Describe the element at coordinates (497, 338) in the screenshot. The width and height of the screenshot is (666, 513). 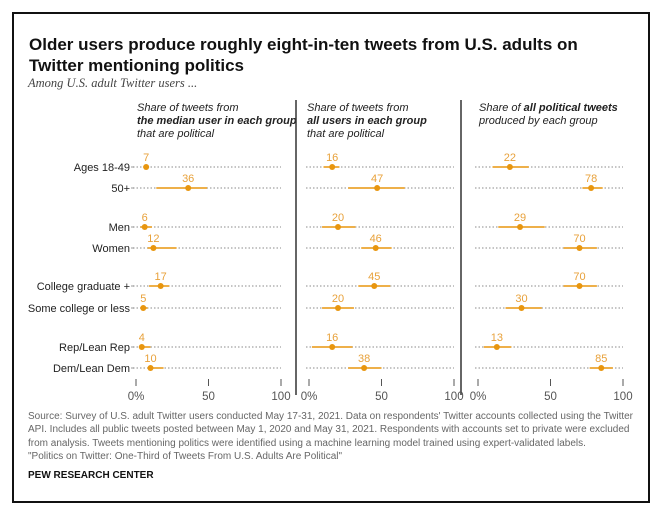
I see `data-label: 13` at that location.